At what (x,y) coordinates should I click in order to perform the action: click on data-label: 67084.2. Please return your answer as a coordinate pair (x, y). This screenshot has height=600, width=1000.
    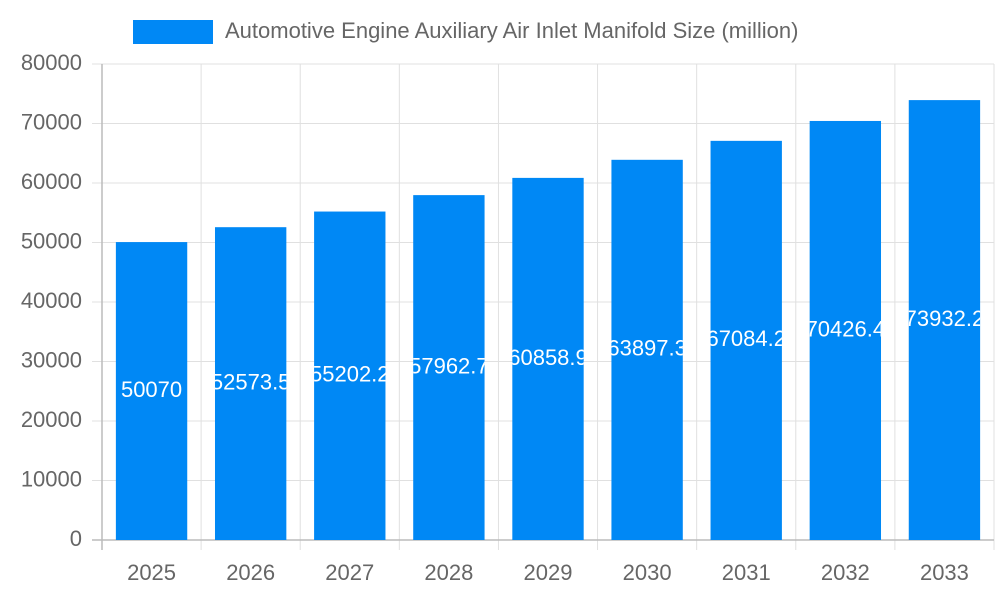
    Looking at the image, I should click on (746, 338).